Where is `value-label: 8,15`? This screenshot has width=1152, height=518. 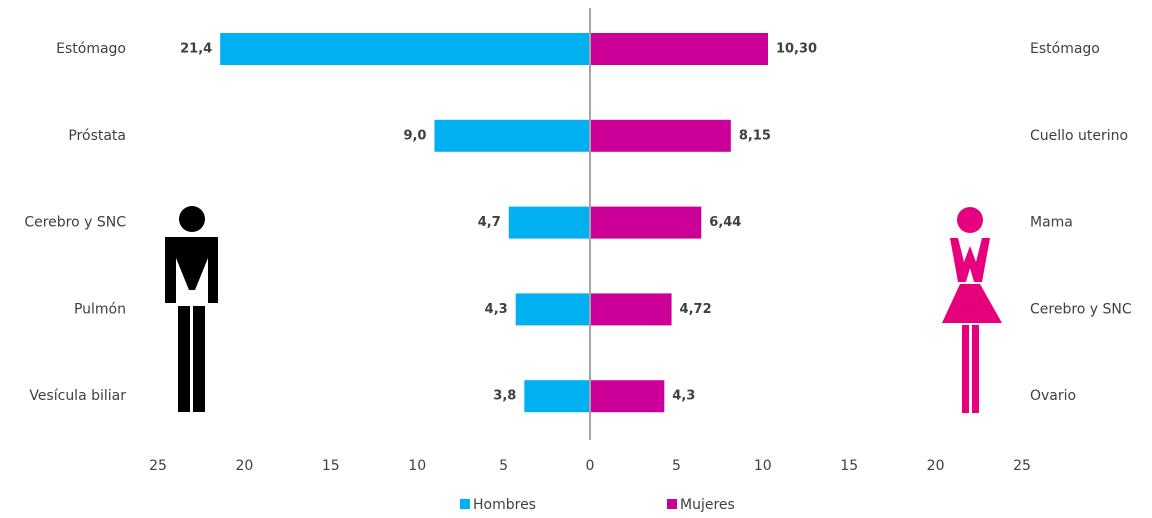
value-label: 8,15 is located at coordinates (755, 135).